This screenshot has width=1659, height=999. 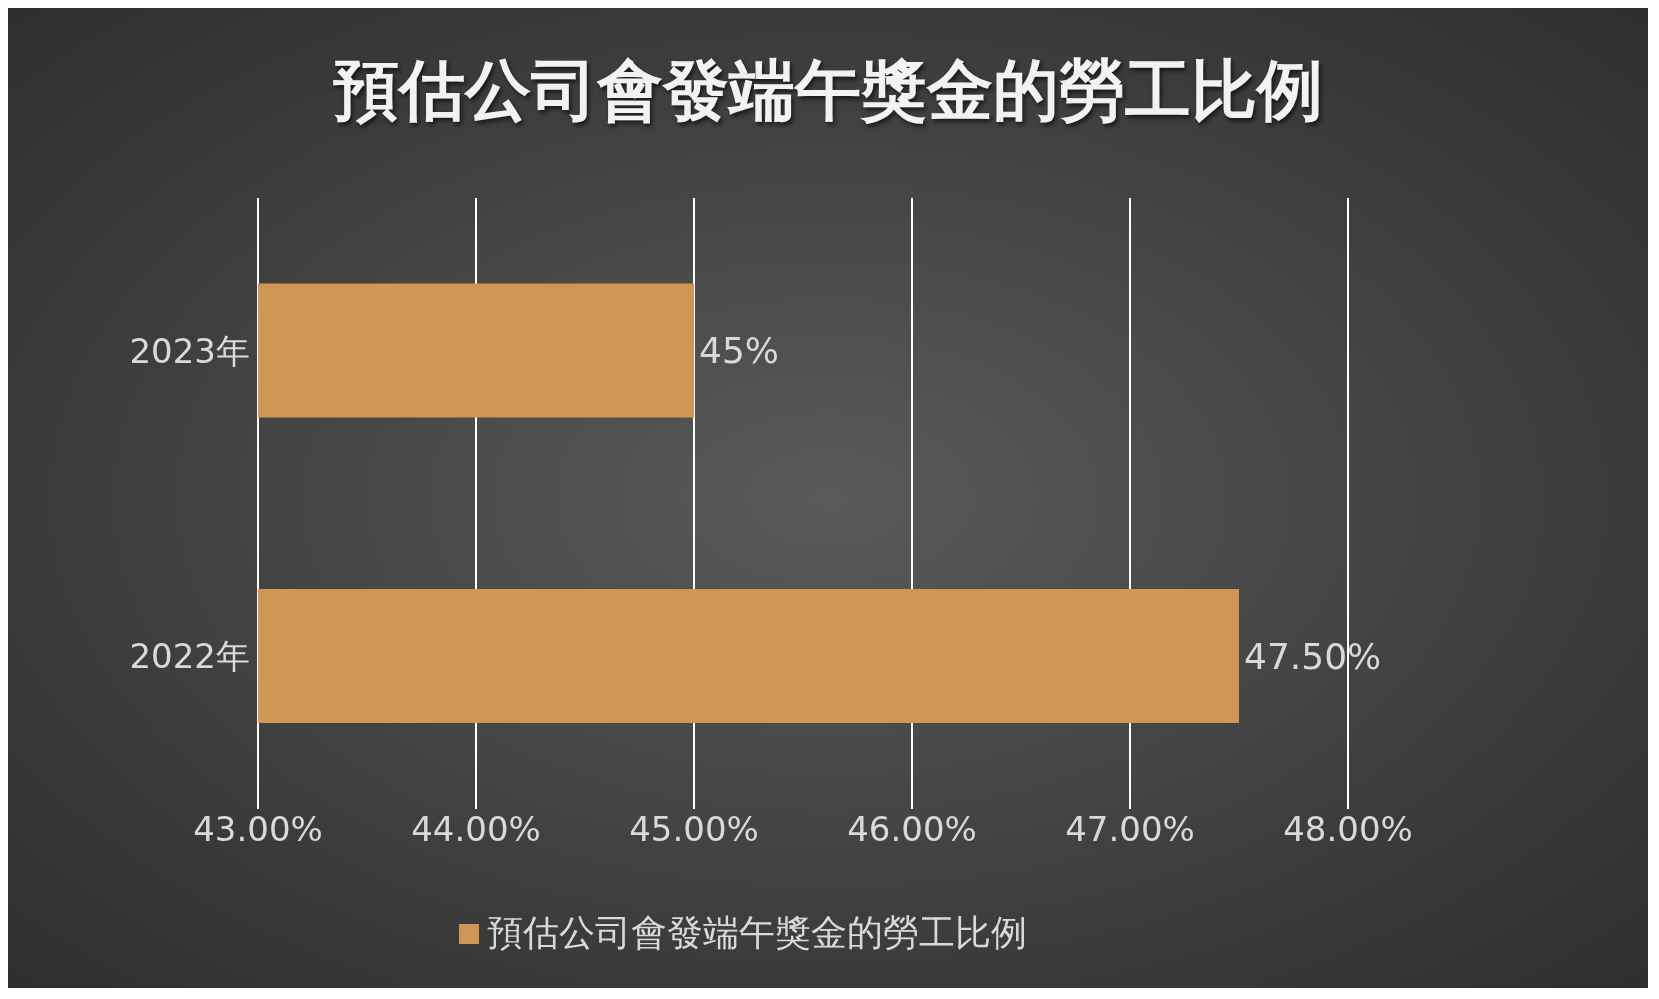 What do you see at coordinates (1130, 829) in the screenshot?
I see `x-tick-label: 47.00%` at bounding box center [1130, 829].